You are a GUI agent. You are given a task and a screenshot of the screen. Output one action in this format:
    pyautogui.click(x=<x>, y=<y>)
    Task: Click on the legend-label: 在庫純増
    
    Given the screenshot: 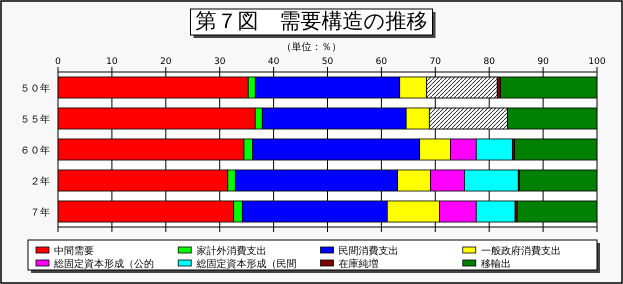 What is the action you would take?
    pyautogui.click(x=358, y=264)
    